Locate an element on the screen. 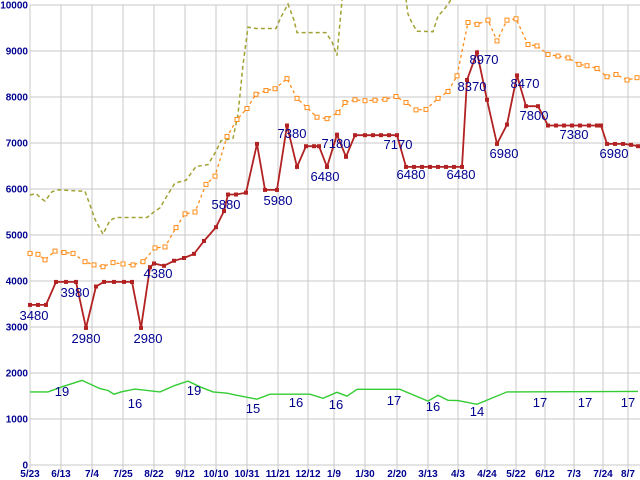 The image size is (640, 480). price-label: 8970 is located at coordinates (484, 59).